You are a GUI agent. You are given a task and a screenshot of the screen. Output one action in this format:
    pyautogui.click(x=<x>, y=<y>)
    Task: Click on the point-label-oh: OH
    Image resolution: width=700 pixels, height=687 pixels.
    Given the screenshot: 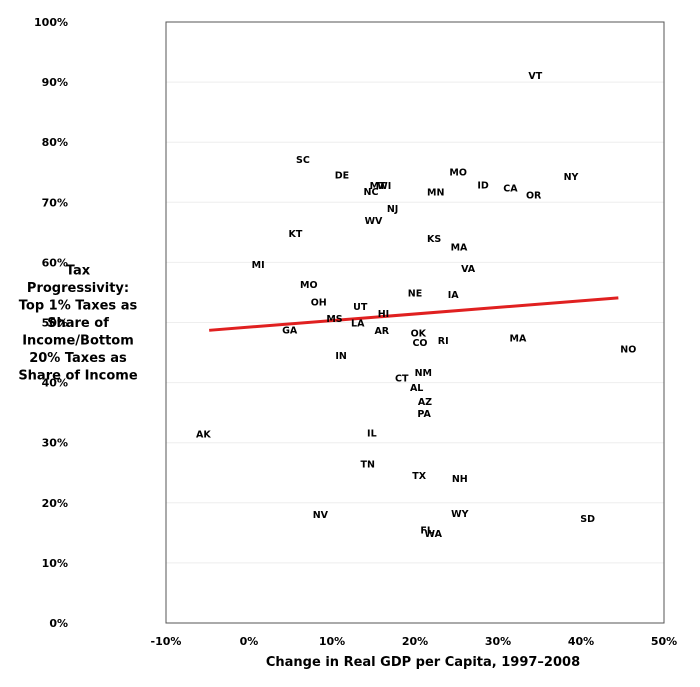 What is the action you would take?
    pyautogui.click(x=319, y=303)
    